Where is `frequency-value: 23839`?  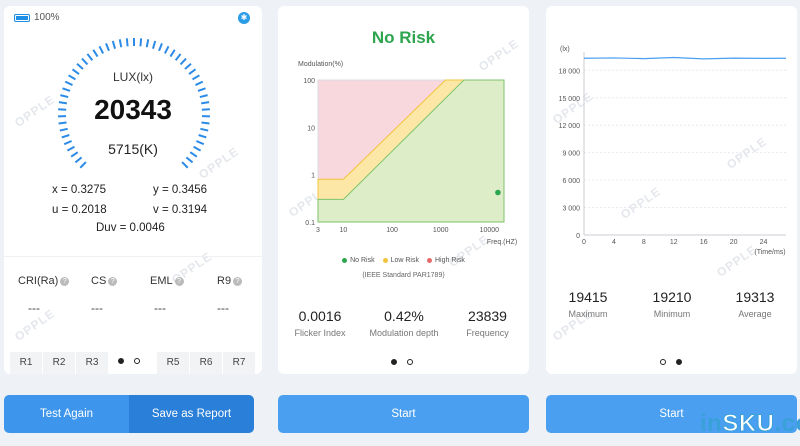 frequency-value: 23839 is located at coordinates (487, 316).